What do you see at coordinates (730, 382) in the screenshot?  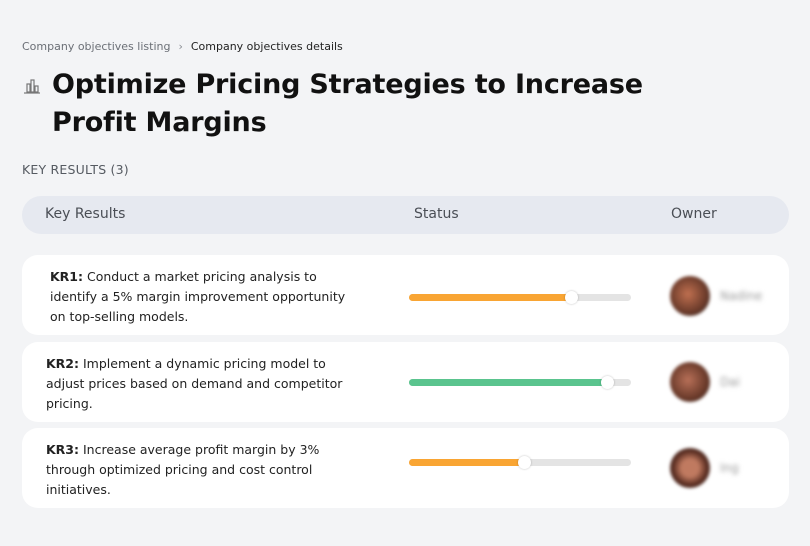 I see `owner-name: Dai` at bounding box center [730, 382].